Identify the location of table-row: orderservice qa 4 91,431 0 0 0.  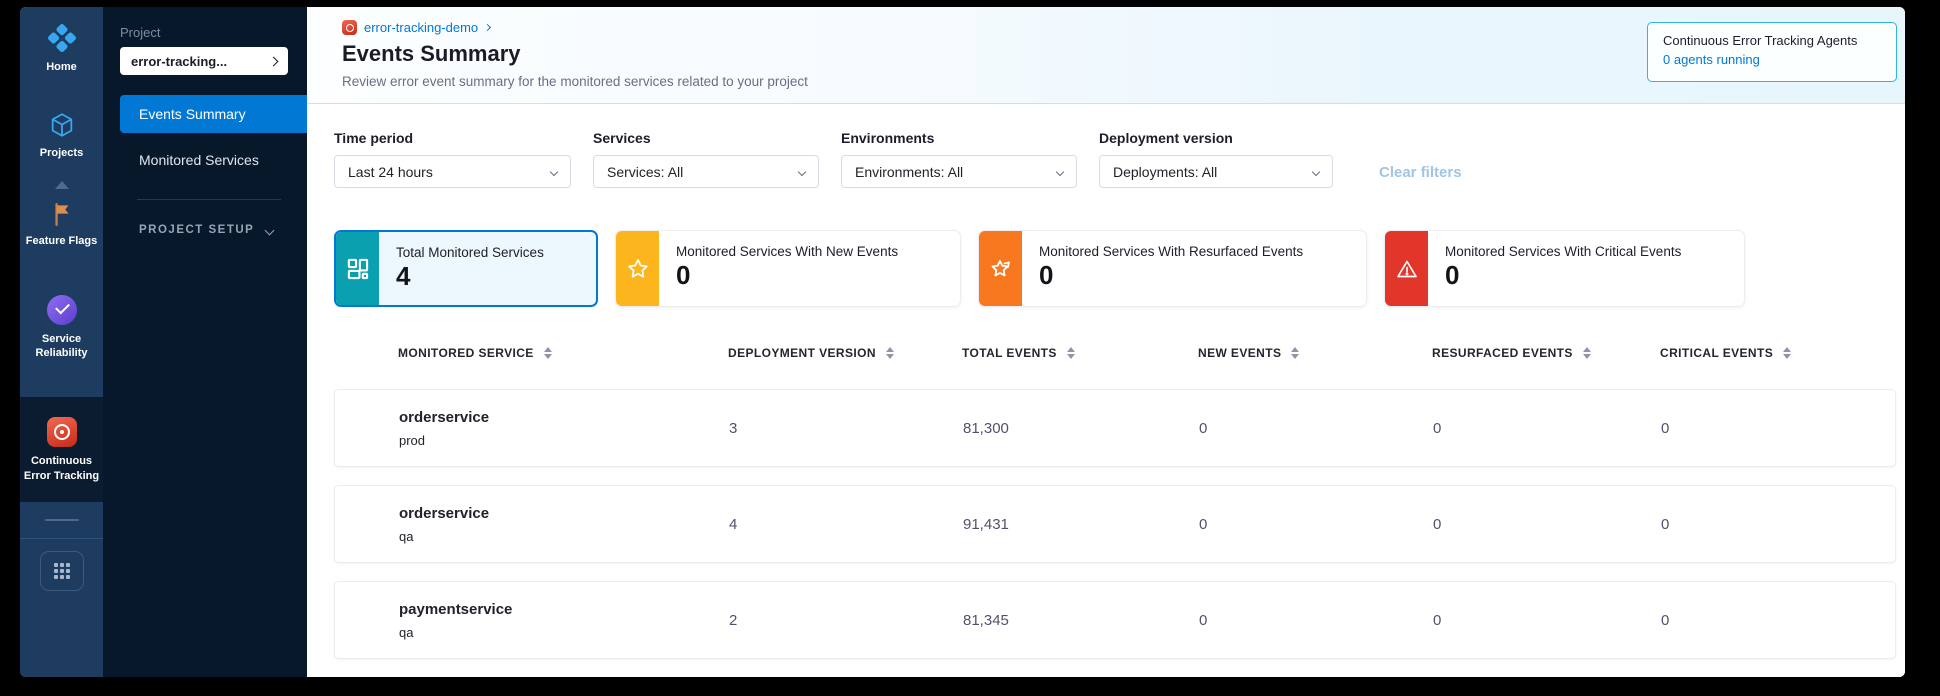
(1115, 524).